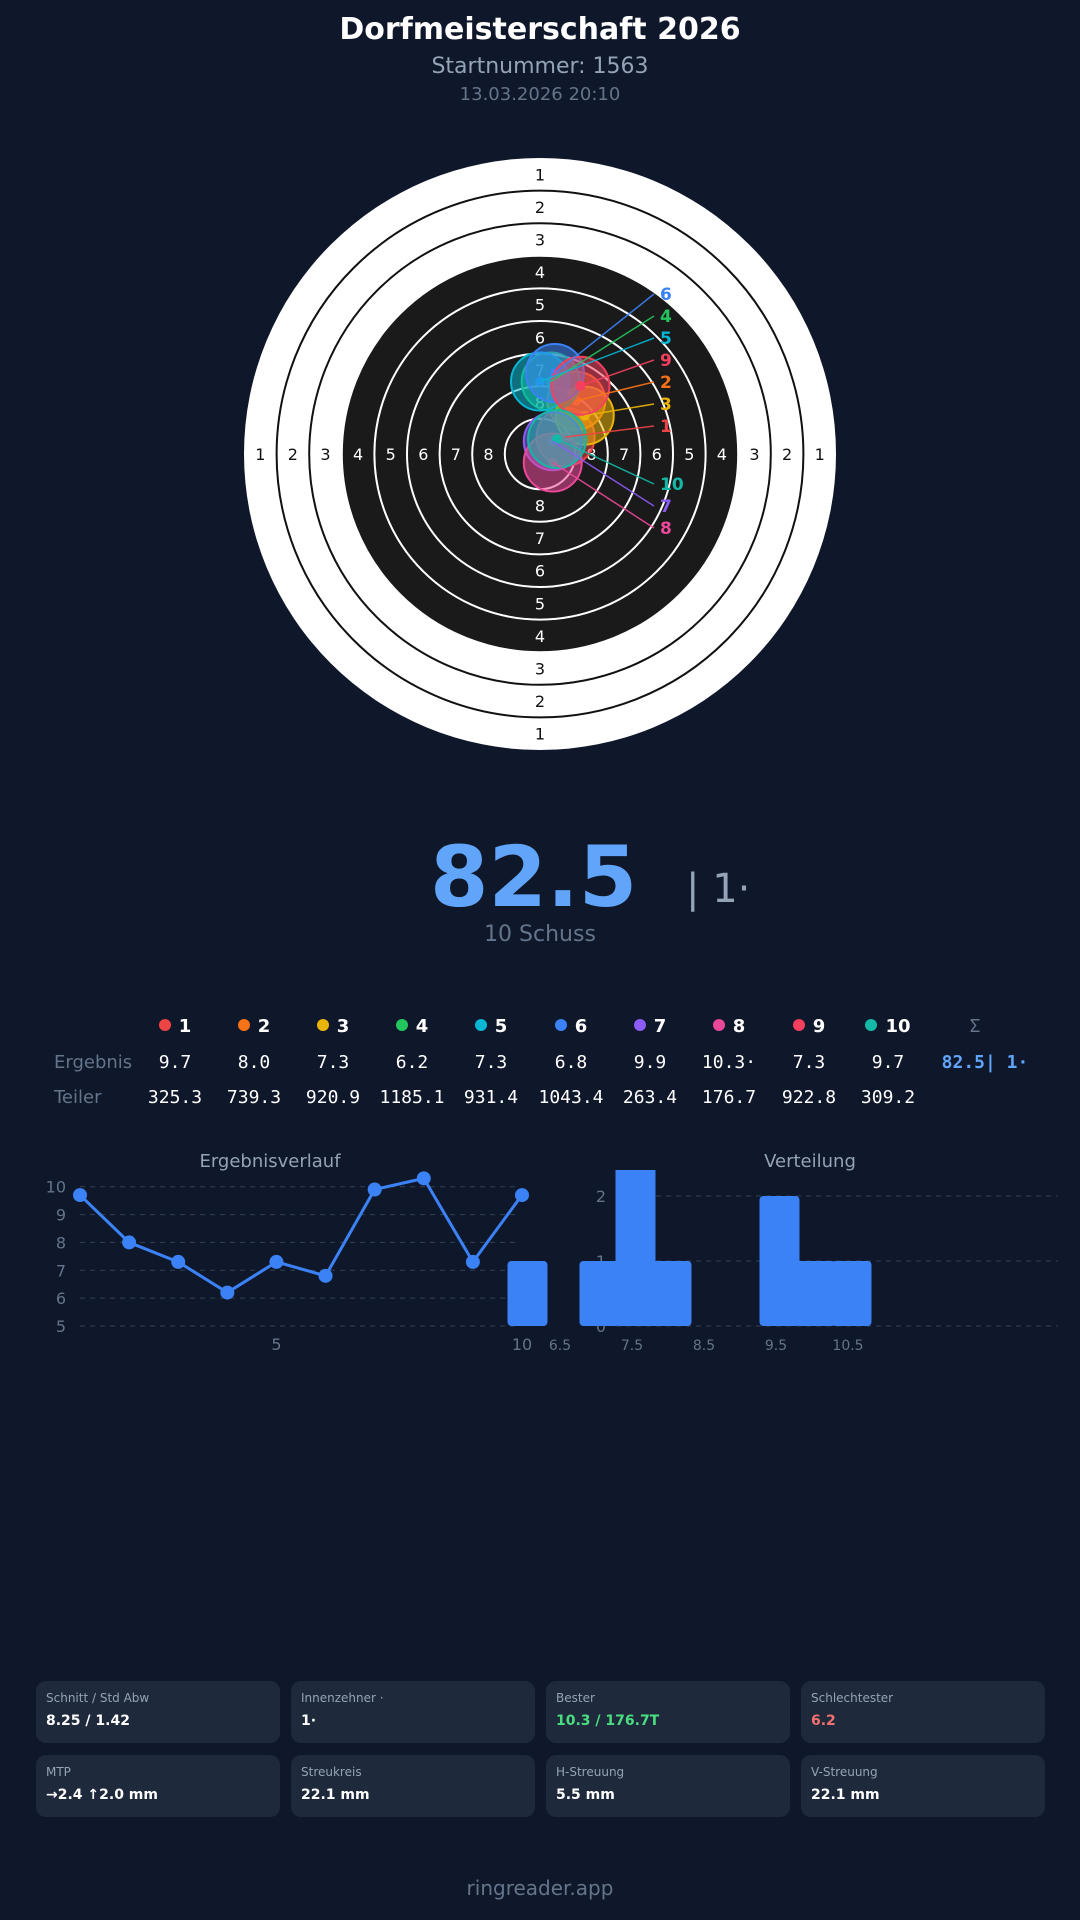 The height and width of the screenshot is (1920, 1080). What do you see at coordinates (333, 1026) in the screenshot?
I see `legend-item: 3` at bounding box center [333, 1026].